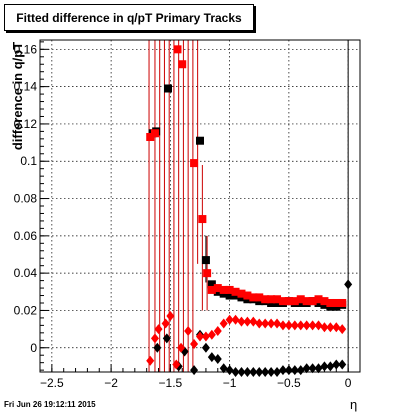 This screenshot has height=414, width=400. What do you see at coordinates (26, 310) in the screenshot?
I see `y-tick-label: 0.02` at bounding box center [26, 310].